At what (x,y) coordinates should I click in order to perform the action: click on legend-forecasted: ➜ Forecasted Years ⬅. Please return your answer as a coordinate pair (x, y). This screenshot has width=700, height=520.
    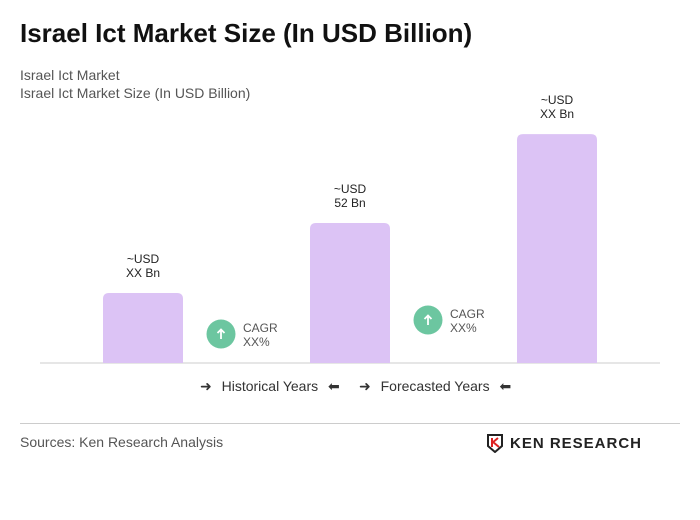
    Looking at the image, I should click on (435, 386).